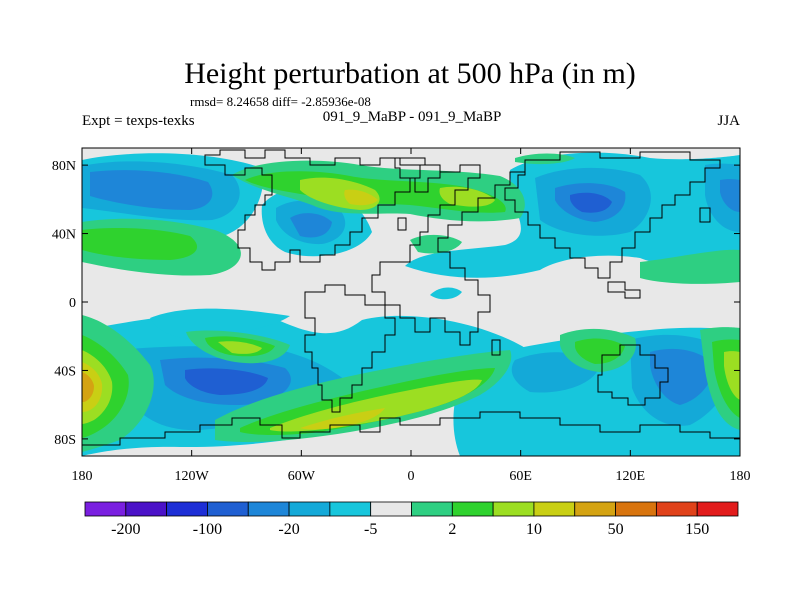 The height and width of the screenshot is (600, 800). Describe the element at coordinates (138, 121) in the screenshot. I see `experiment-label: Expt = texps-texks` at that location.